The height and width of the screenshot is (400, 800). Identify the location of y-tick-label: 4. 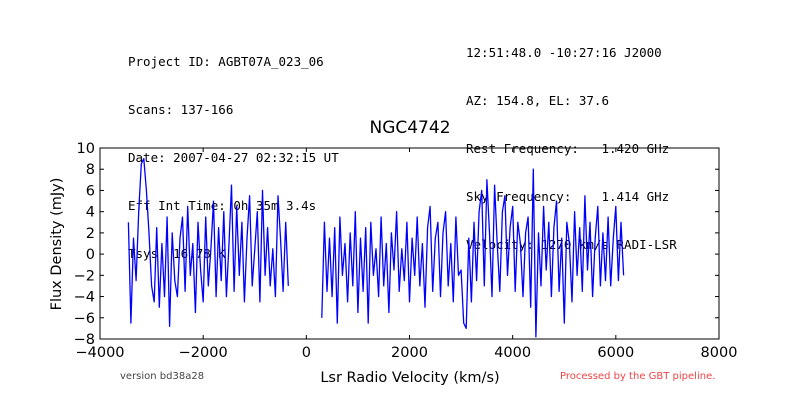
(90, 213).